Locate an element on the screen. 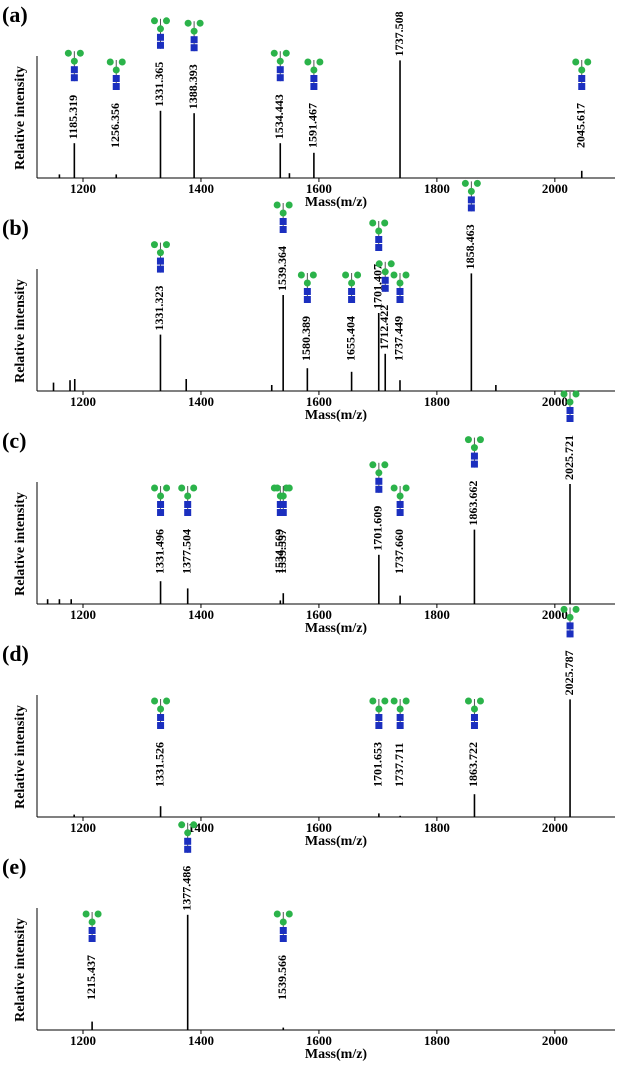 The height and width of the screenshot is (1073, 625). peak-label: 1331.365 is located at coordinates (159, 84).